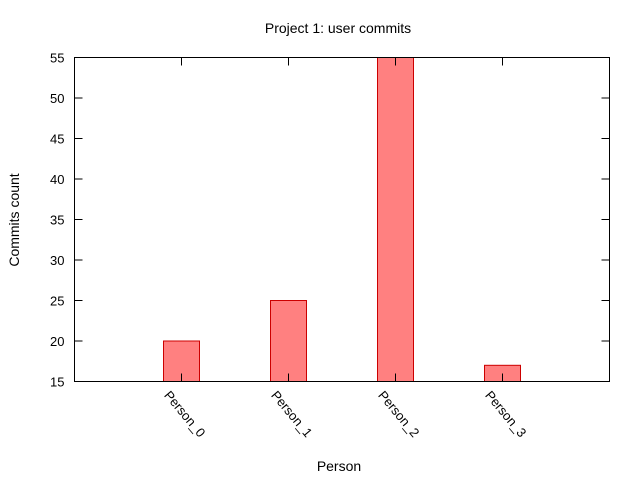 This screenshot has height=480, width=640. What do you see at coordinates (57, 382) in the screenshot?
I see `y-tick-label: 15` at bounding box center [57, 382].